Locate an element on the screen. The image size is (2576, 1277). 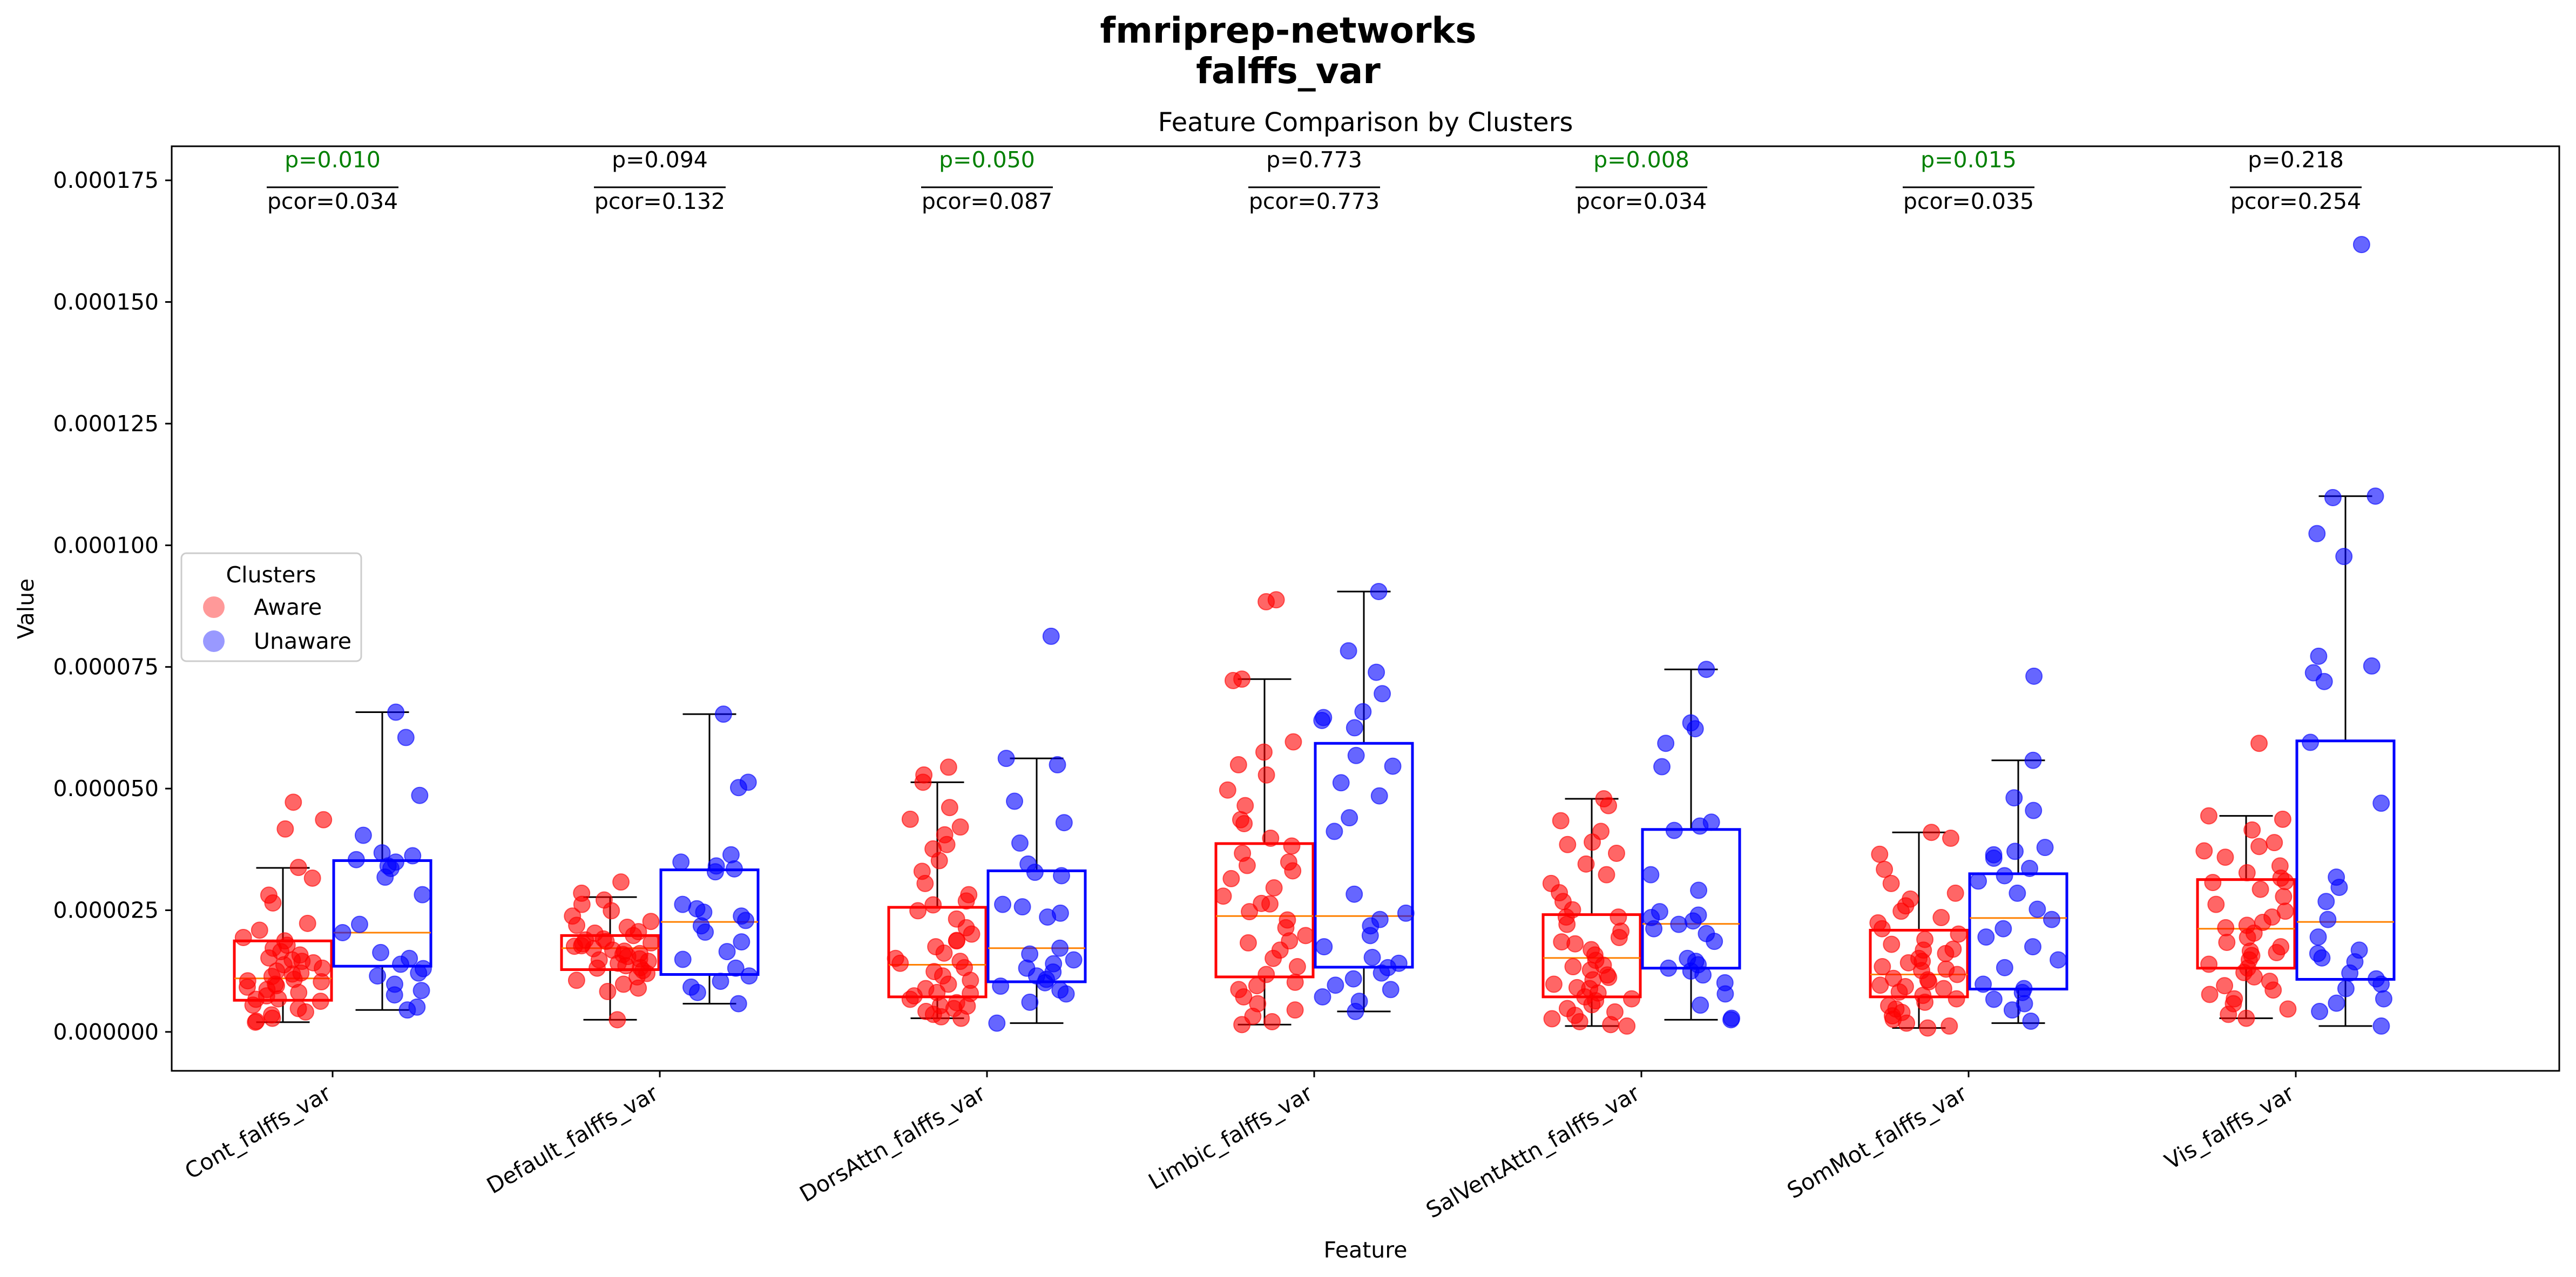
p-value-label: p=0.010 is located at coordinates (333, 160).